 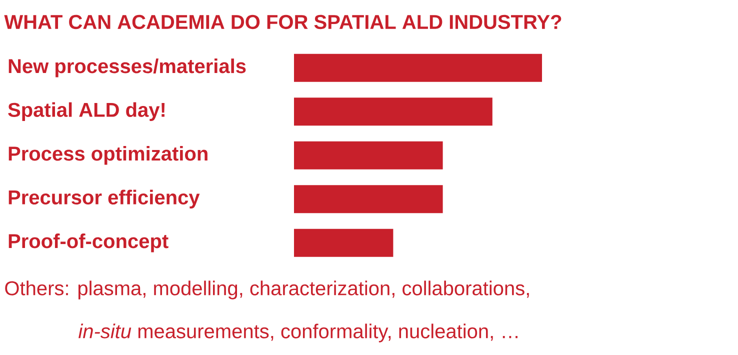 What do you see at coordinates (127, 68) in the screenshot?
I see `y-tick-label: New processes/materials` at bounding box center [127, 68].